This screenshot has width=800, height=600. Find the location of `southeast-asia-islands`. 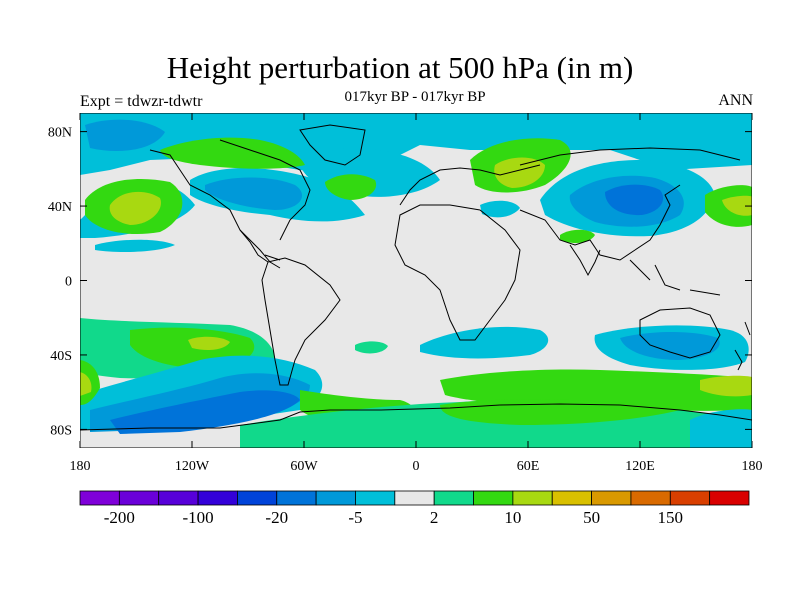

southeast-asia-islands is located at coordinates (675, 277).